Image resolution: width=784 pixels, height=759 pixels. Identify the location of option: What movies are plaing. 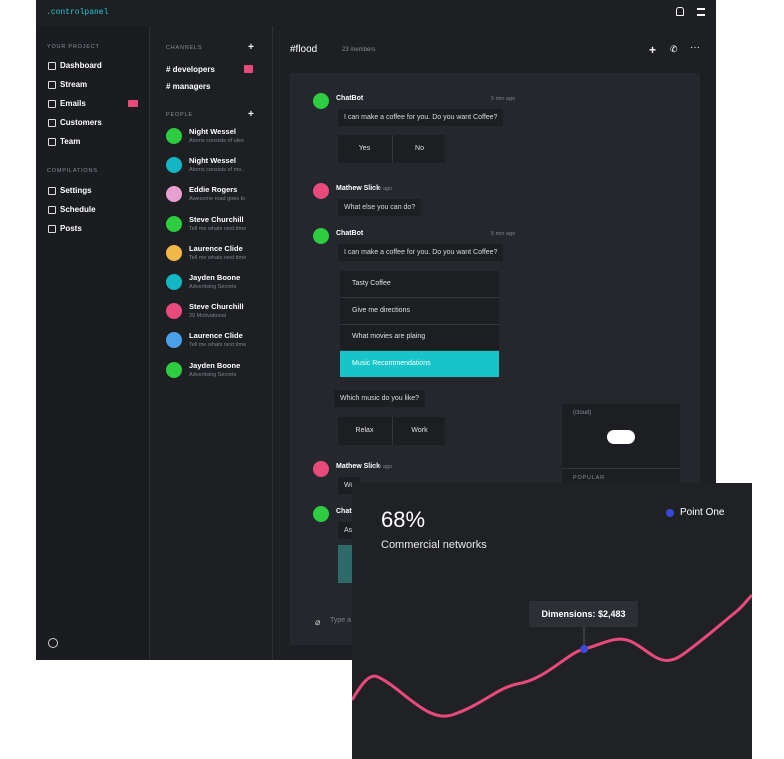
(419, 337).